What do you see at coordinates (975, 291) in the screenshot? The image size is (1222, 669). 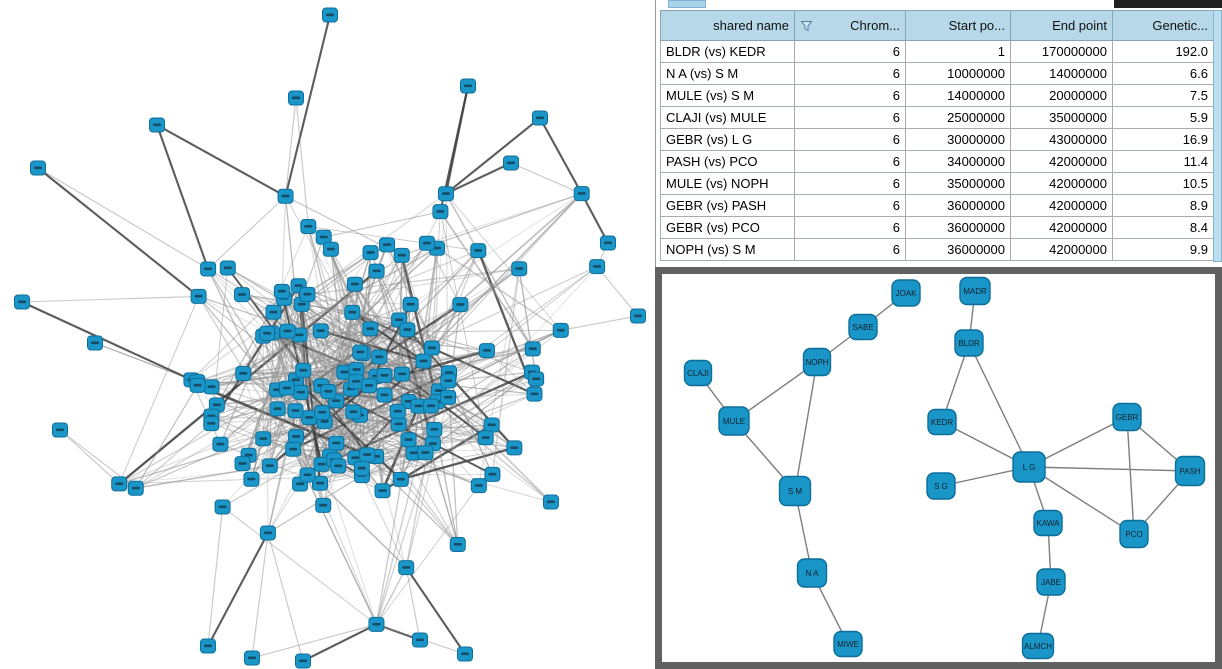 I see `network-node: MADR` at bounding box center [975, 291].